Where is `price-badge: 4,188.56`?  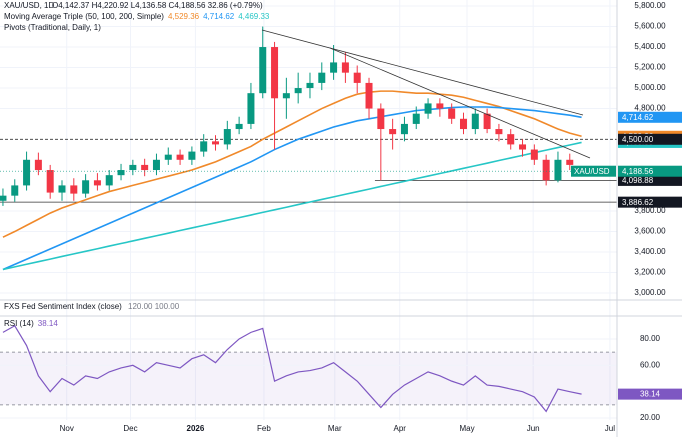 price-badge: 4,188.56 is located at coordinates (638, 171).